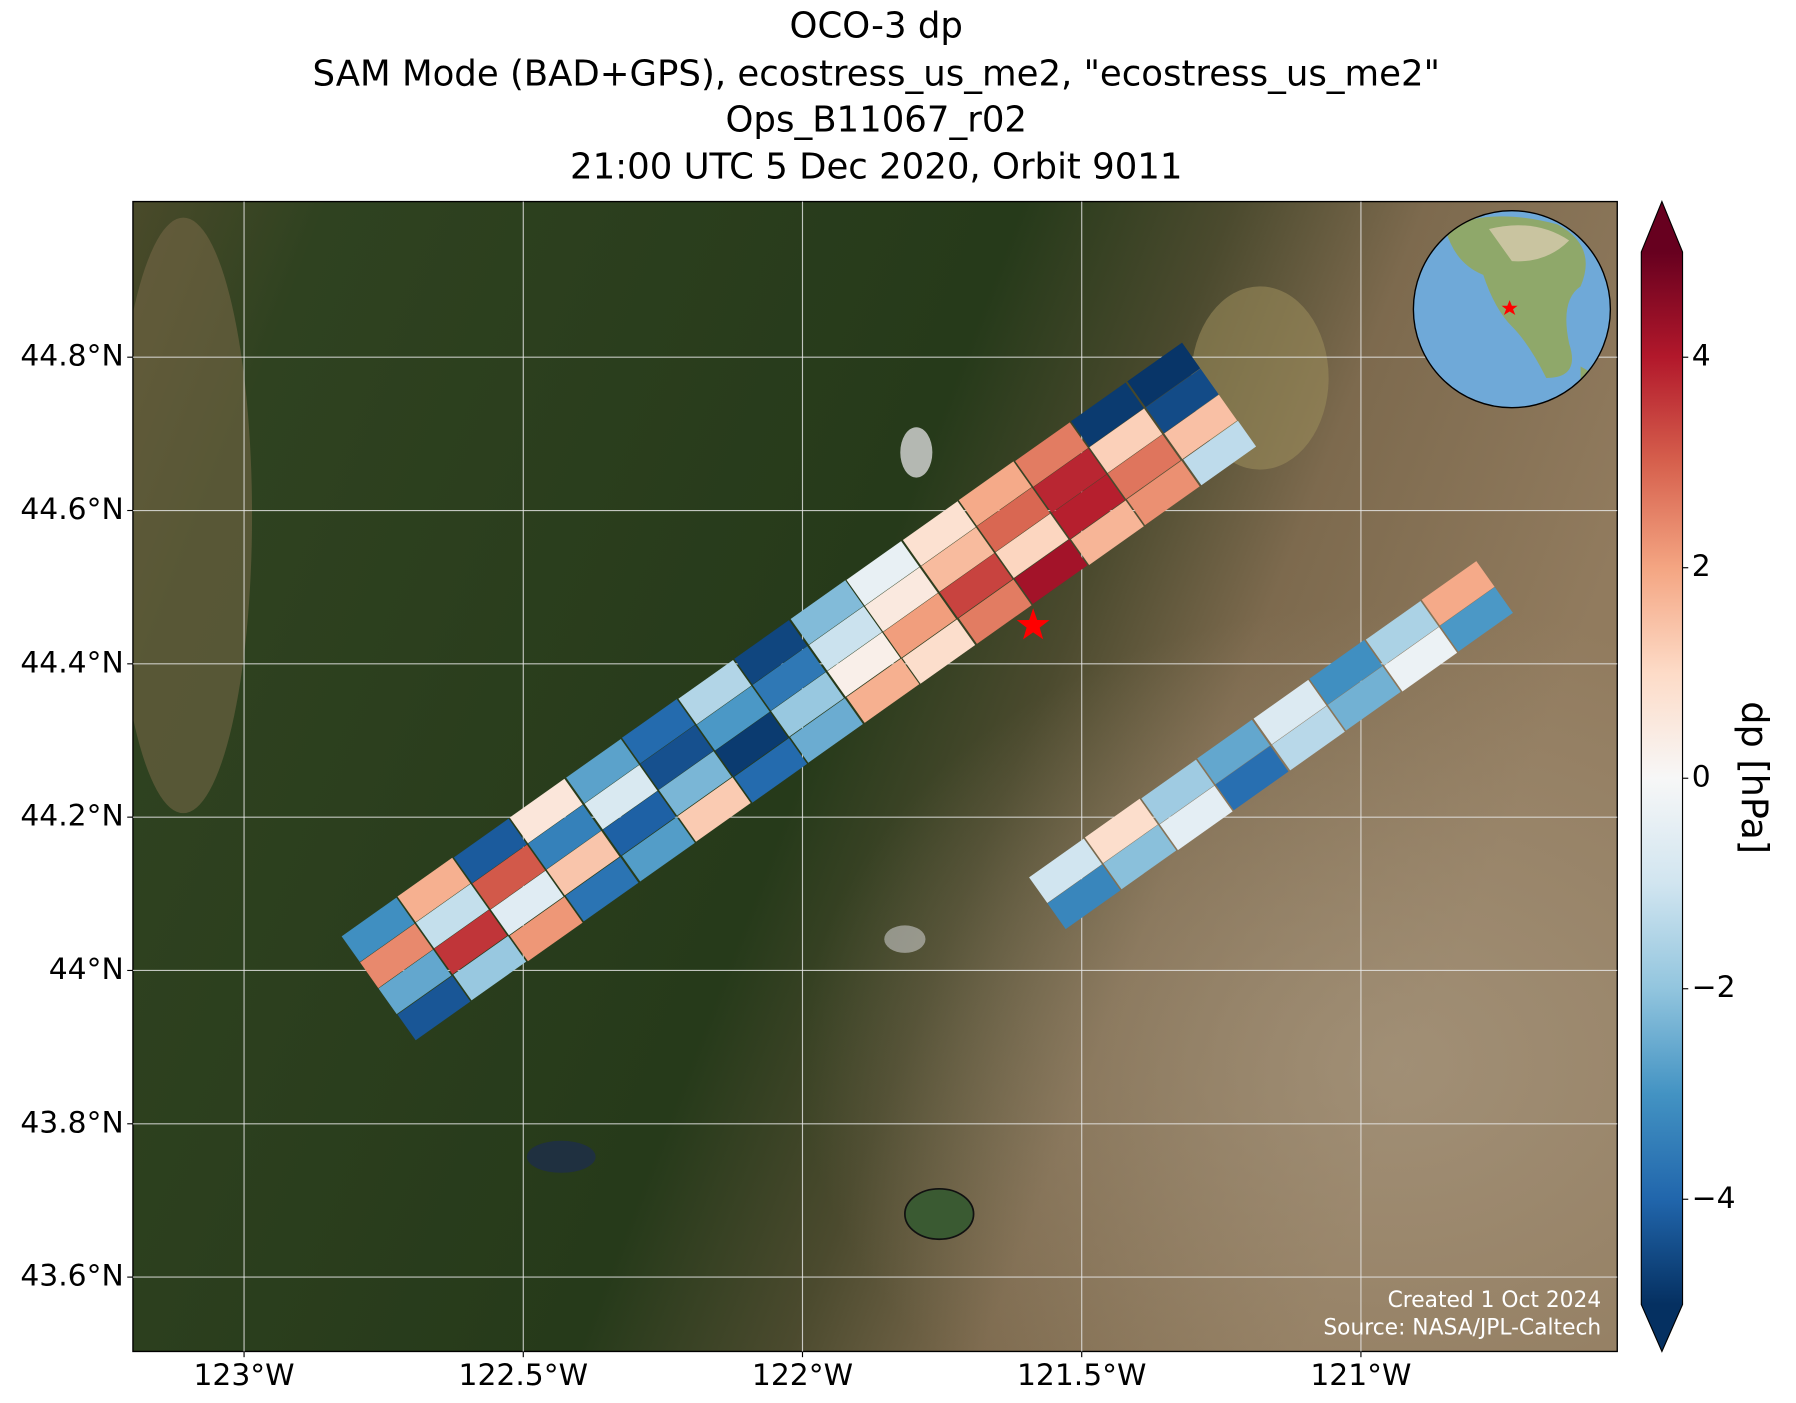 This screenshot has height=1403, width=1796. Describe the element at coordinates (1701, 777) in the screenshot. I see `colorbar-tick-label: 0` at that location.